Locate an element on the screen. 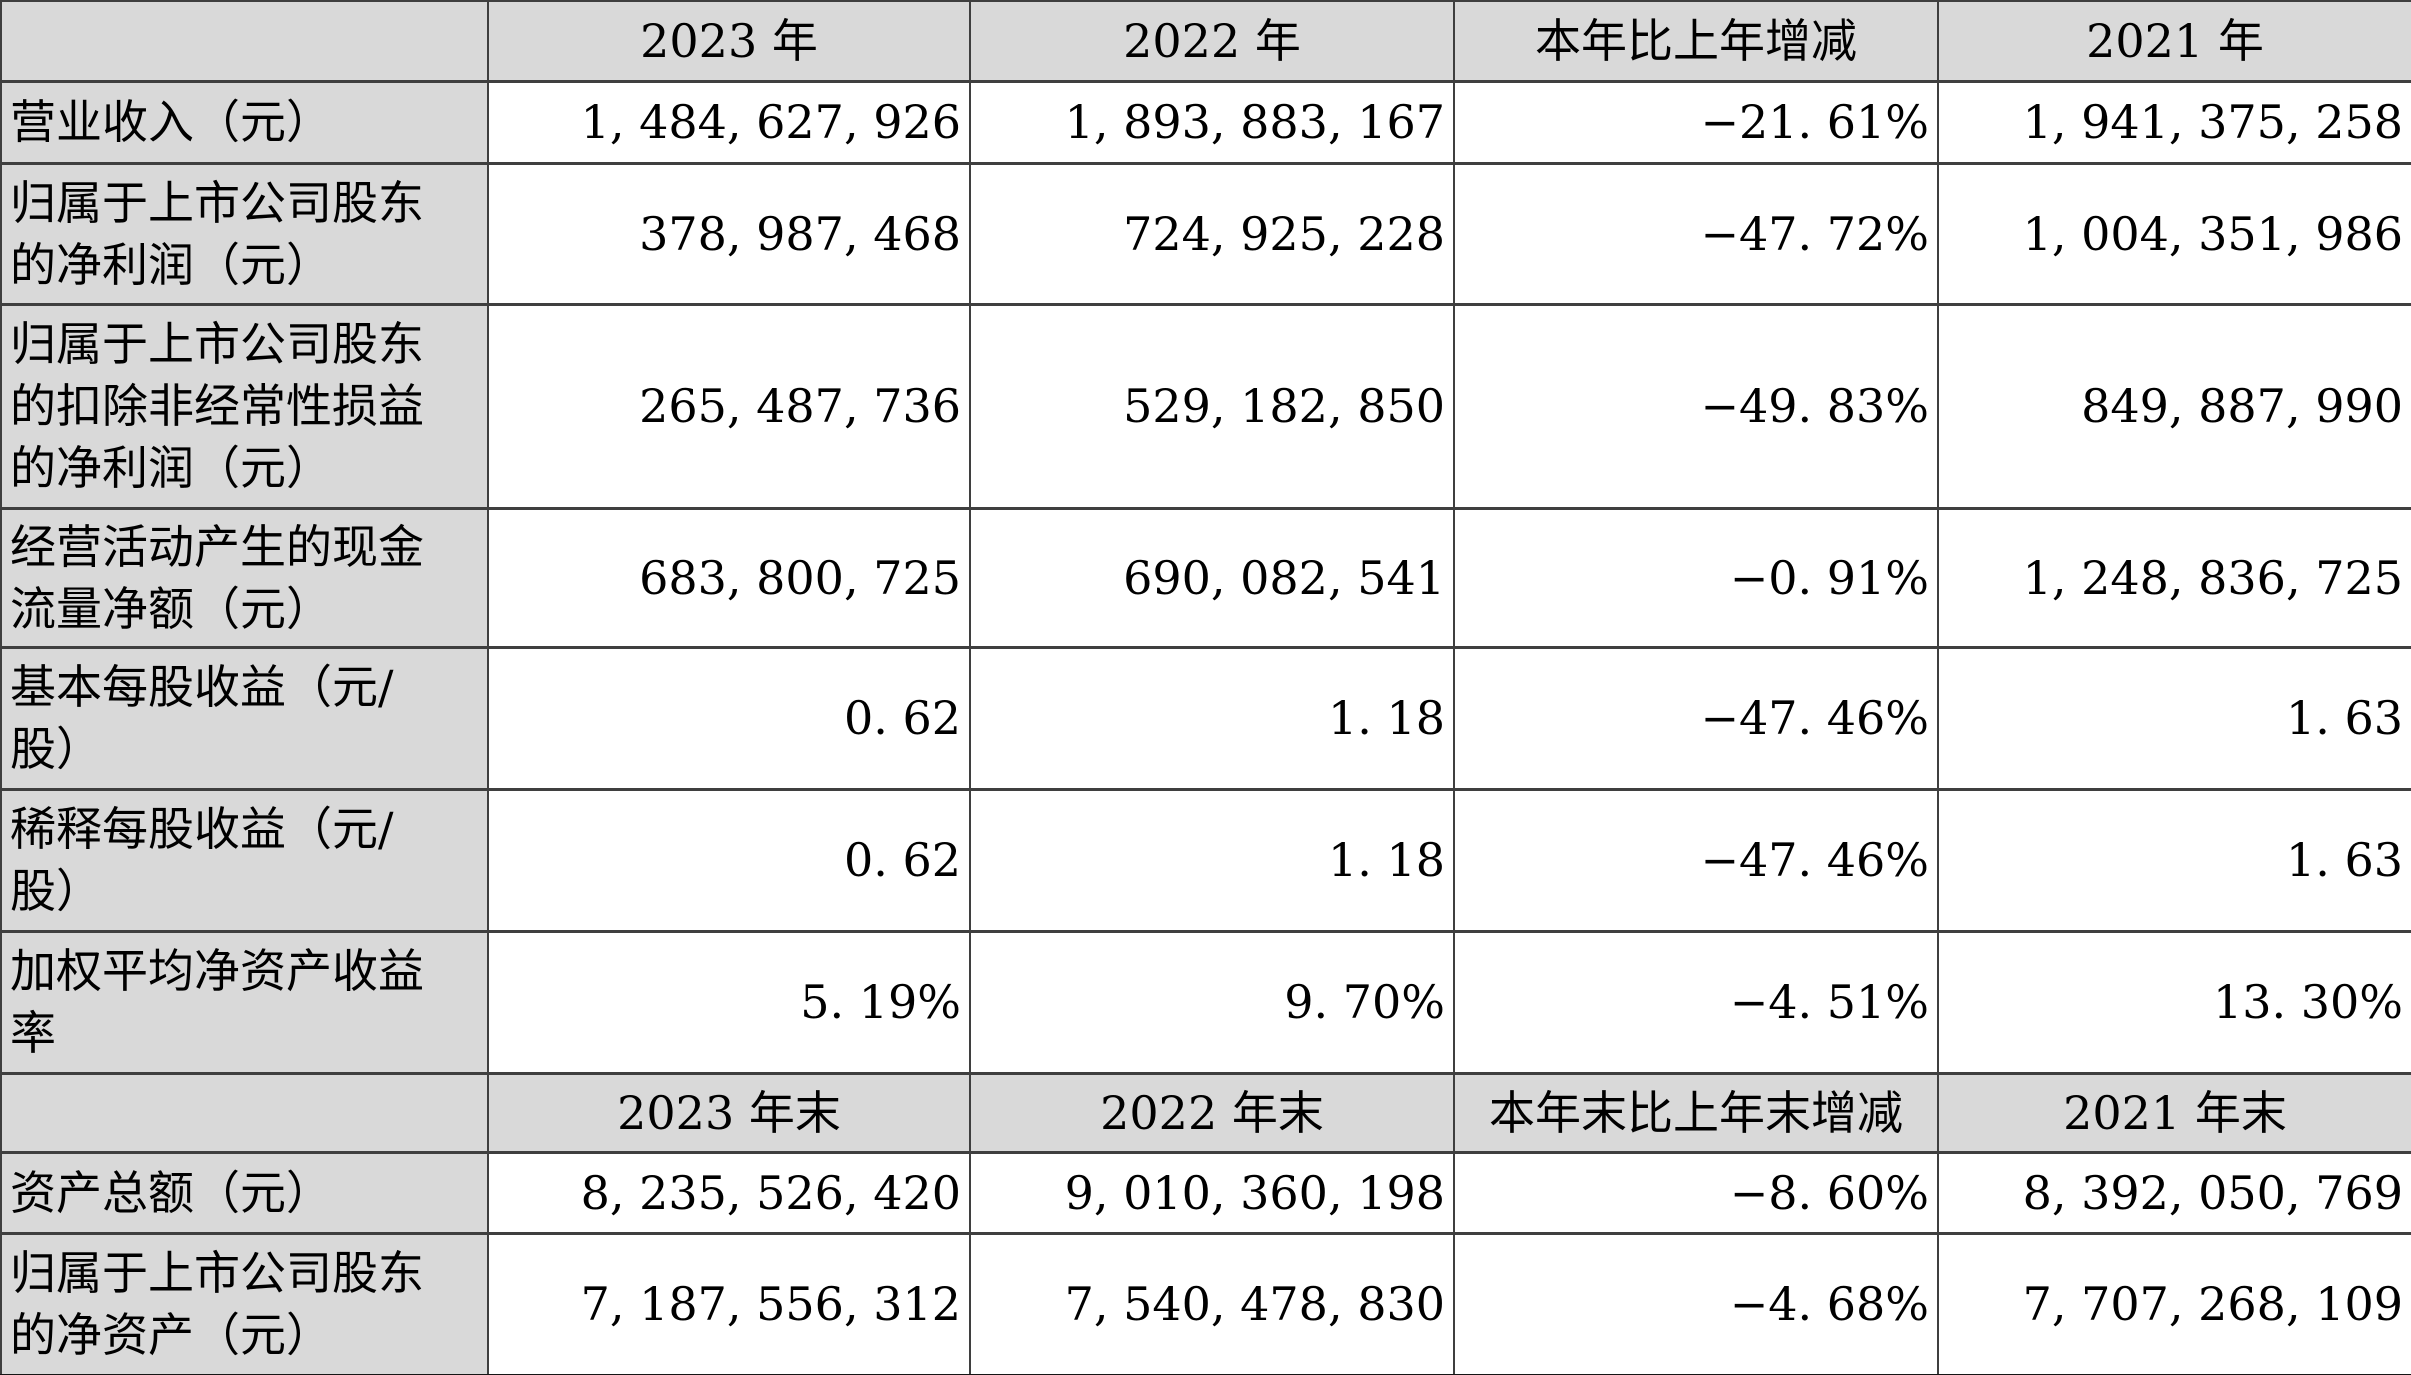 The image size is (2411, 1375). metric-label: 营业收入（元） is located at coordinates (244, 122).